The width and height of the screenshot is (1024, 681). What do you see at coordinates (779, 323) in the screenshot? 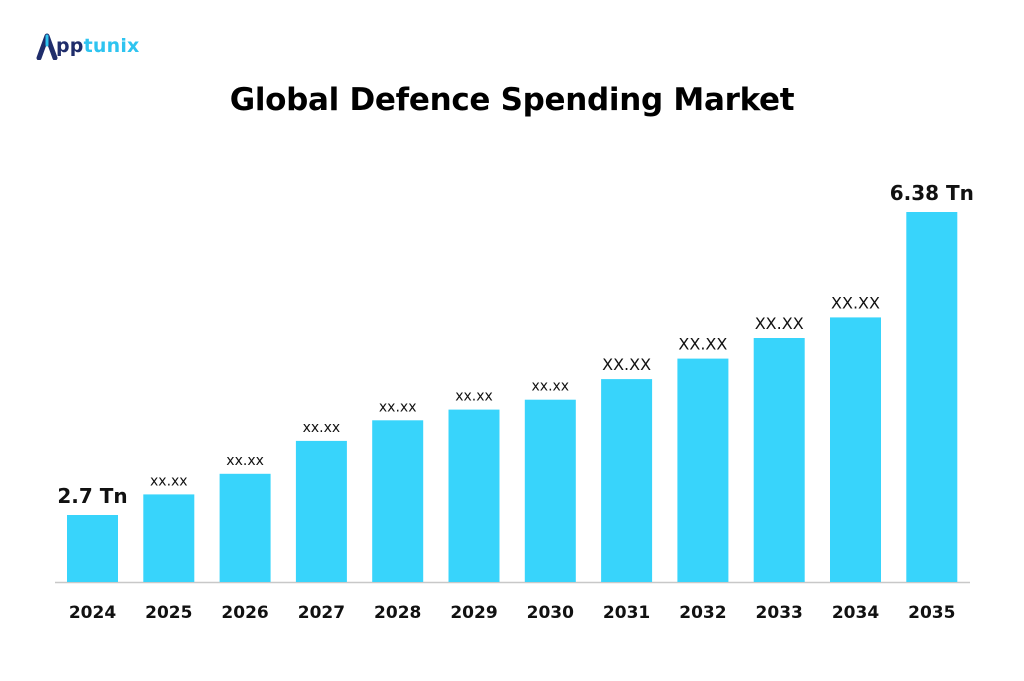
I see `data-label-2033: XX.XX` at bounding box center [779, 323].